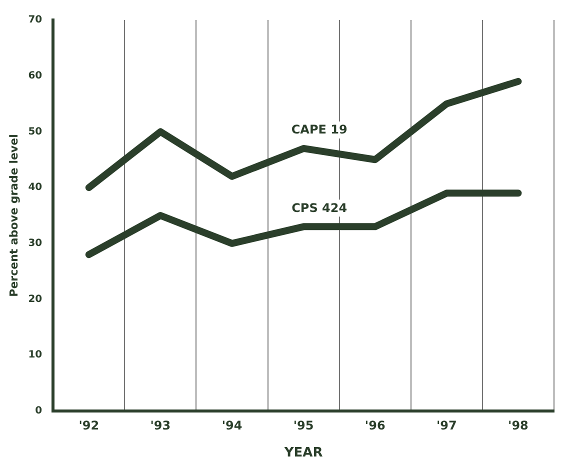  What do you see at coordinates (35, 244) in the screenshot?
I see `y-tick-label: 30` at bounding box center [35, 244].